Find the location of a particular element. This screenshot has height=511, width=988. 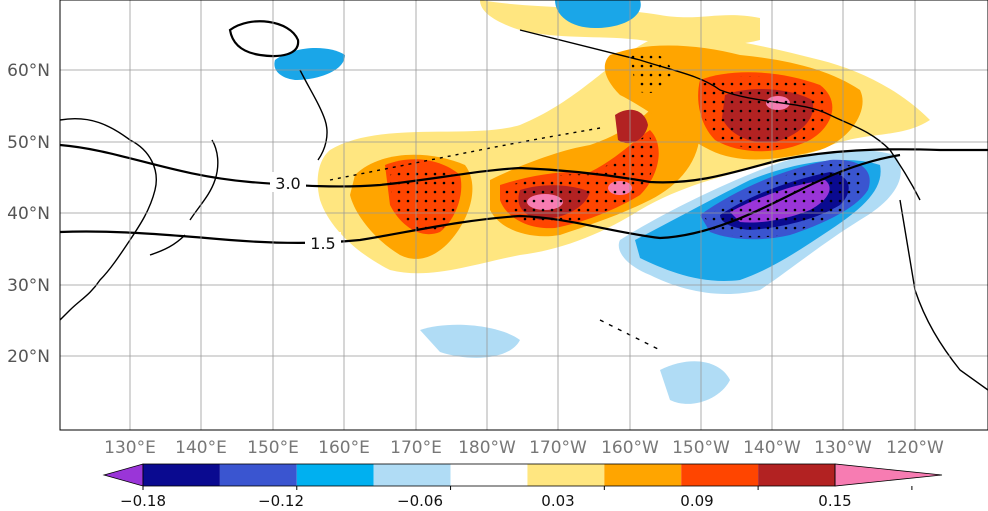

colorbar-label-neg-0-06: −0.06 is located at coordinates (420, 501).